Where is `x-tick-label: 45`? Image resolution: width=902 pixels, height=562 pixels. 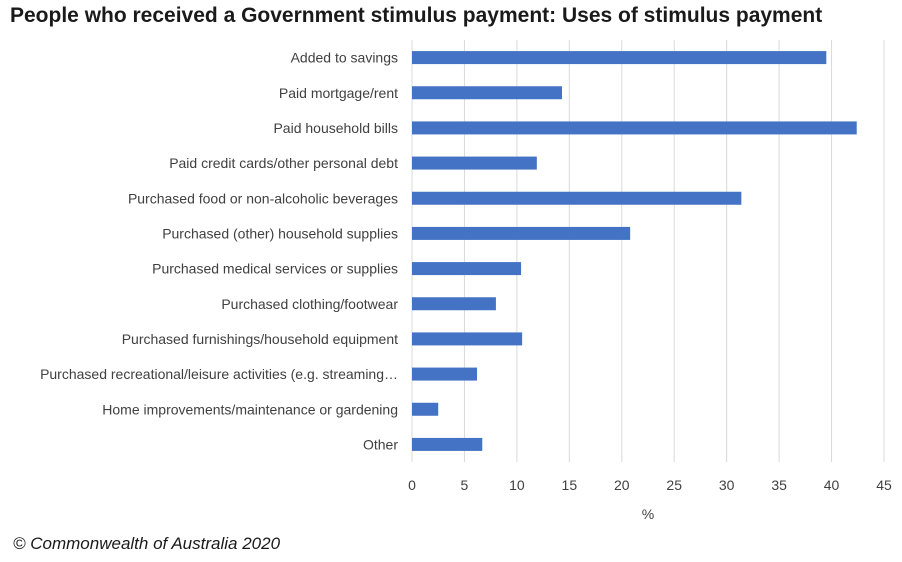 x-tick-label: 45 is located at coordinates (884, 485).